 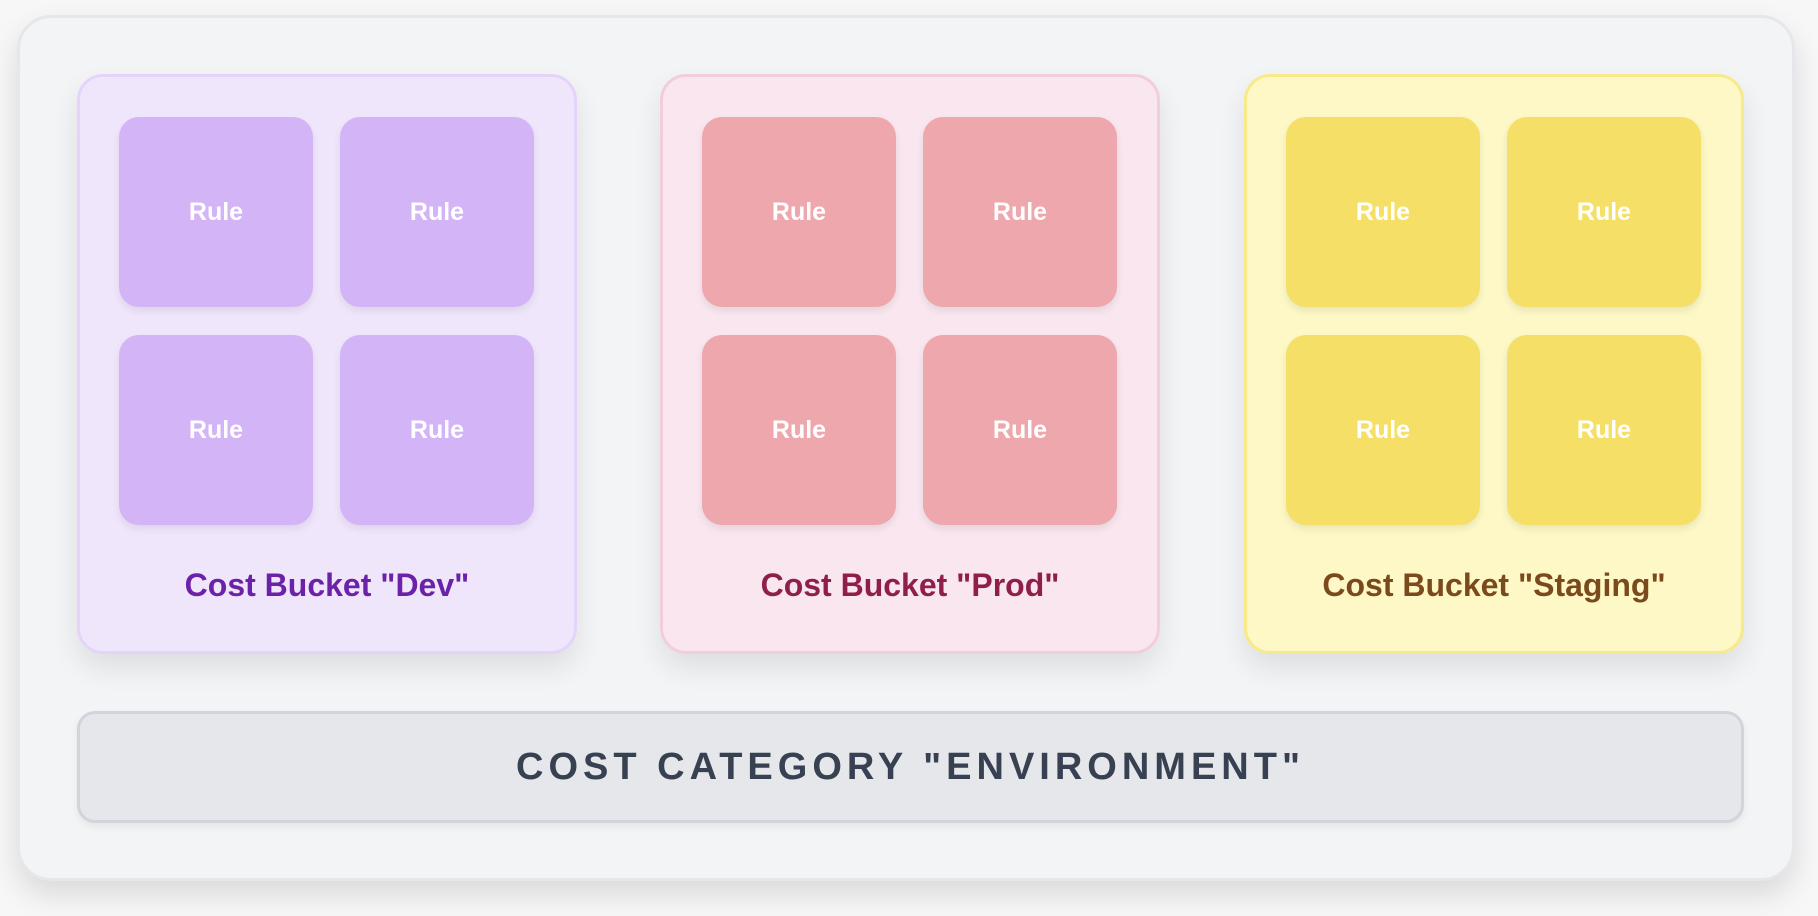 What do you see at coordinates (327, 585) in the screenshot?
I see `bucket-label: Cost Bucket "Dev"` at bounding box center [327, 585].